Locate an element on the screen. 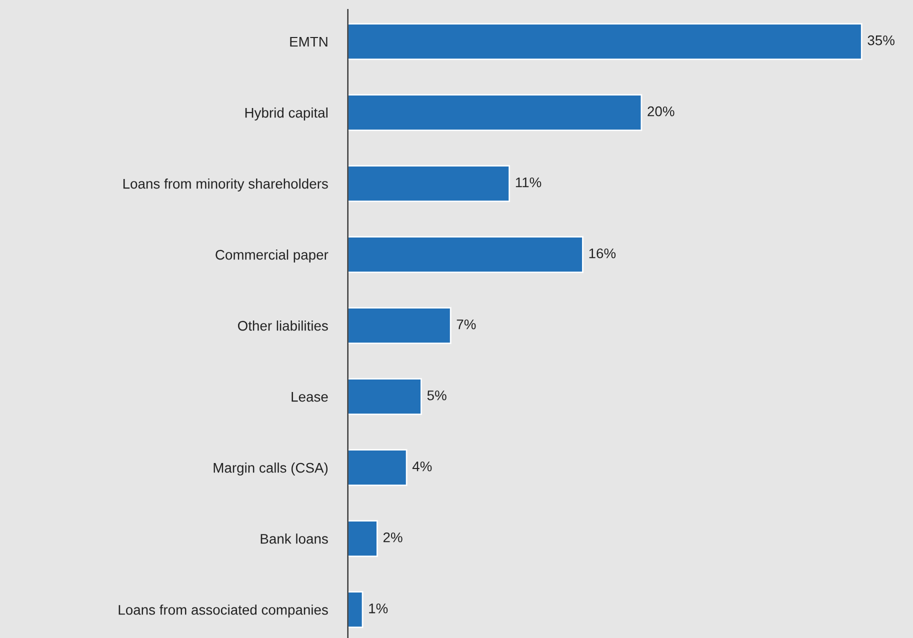 The height and width of the screenshot is (638, 913). data-label: 11% is located at coordinates (529, 182).